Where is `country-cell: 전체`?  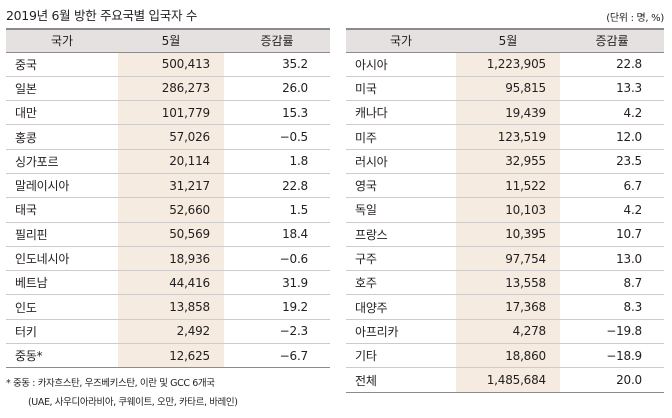 country-cell: 전체 is located at coordinates (401, 380).